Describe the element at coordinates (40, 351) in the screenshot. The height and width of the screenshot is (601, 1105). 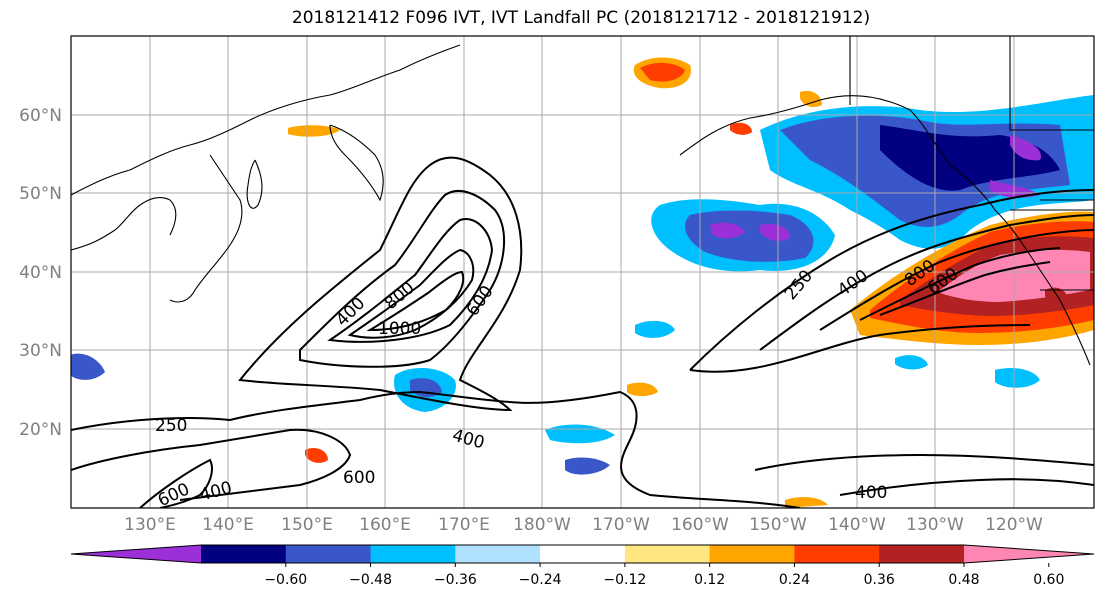
I see `lat-label: 30°N` at that location.